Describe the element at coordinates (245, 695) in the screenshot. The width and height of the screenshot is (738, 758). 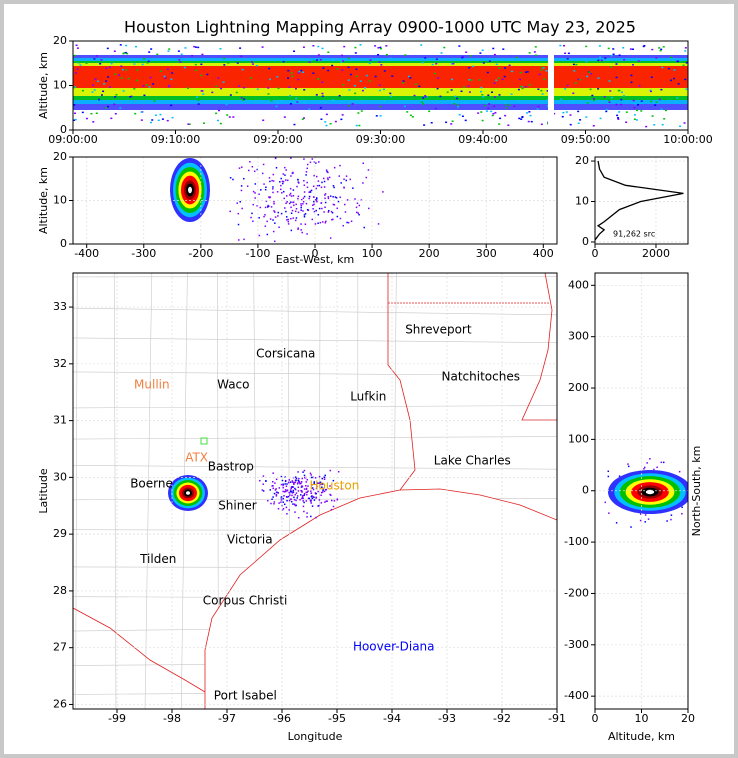
I see `city-label: Port Isabel` at that location.